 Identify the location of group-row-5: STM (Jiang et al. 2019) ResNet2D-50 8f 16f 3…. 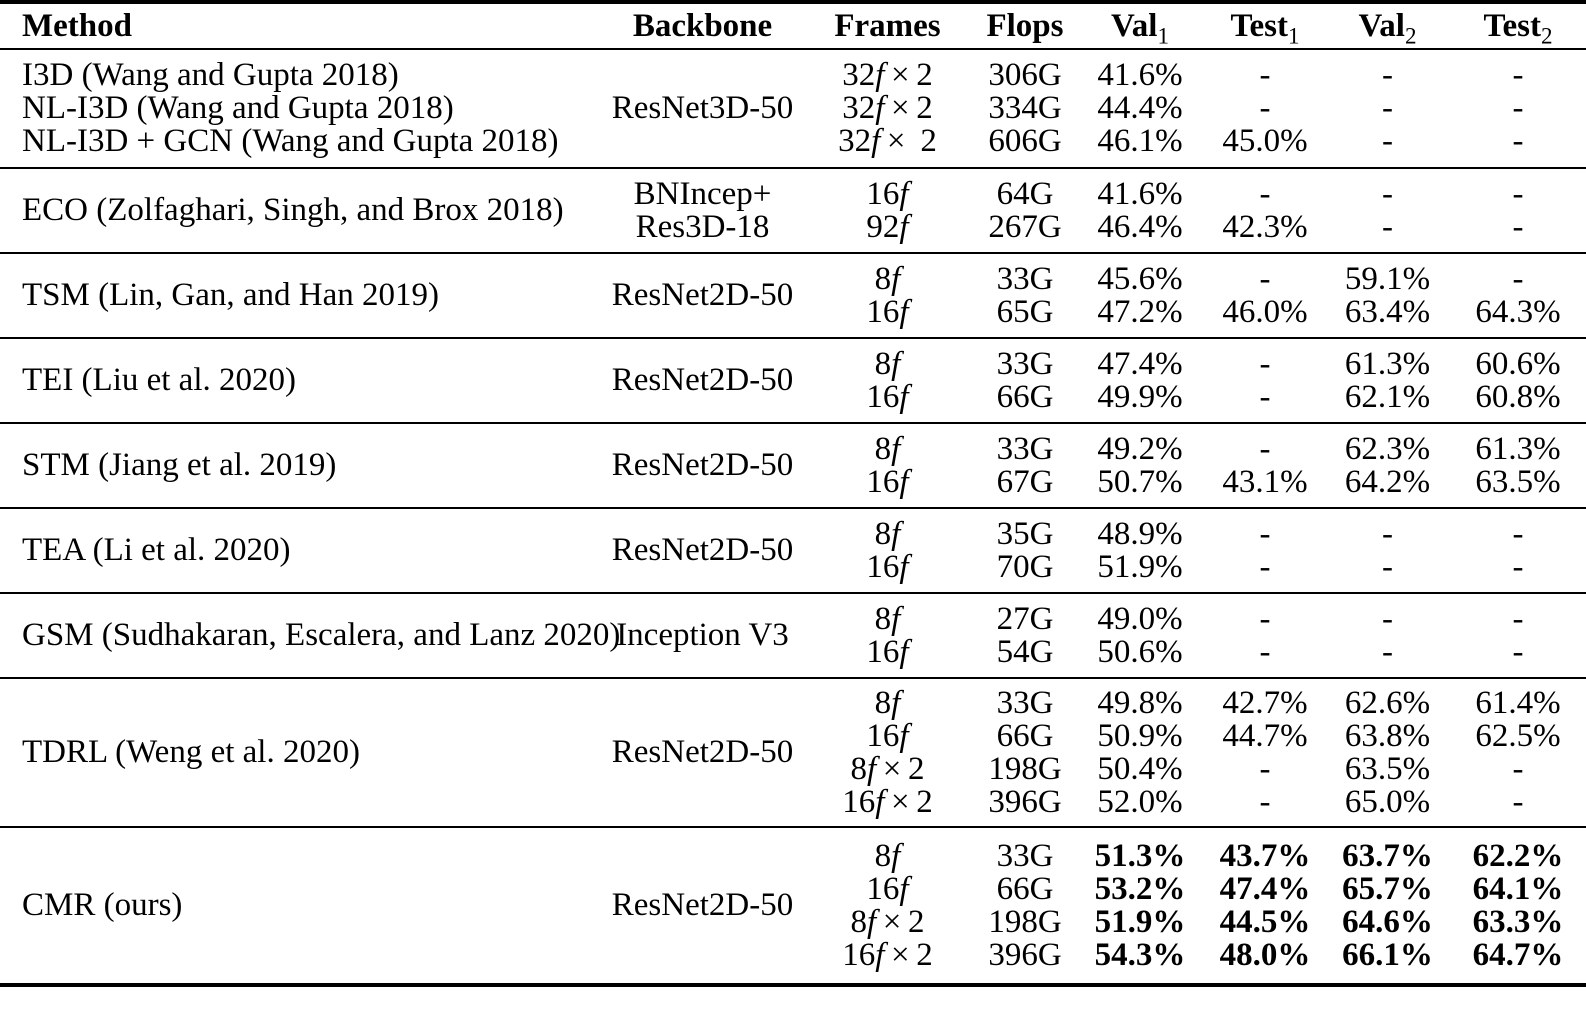
(793, 465).